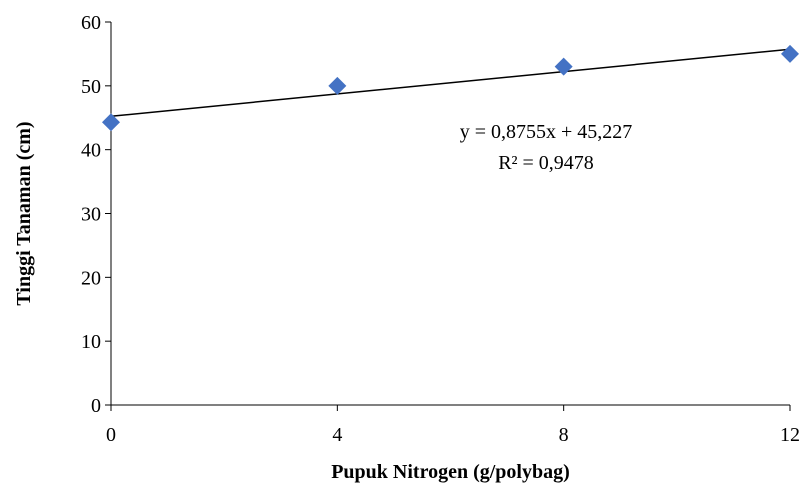  I want to click on y-tick-label: 30, so click(91, 215).